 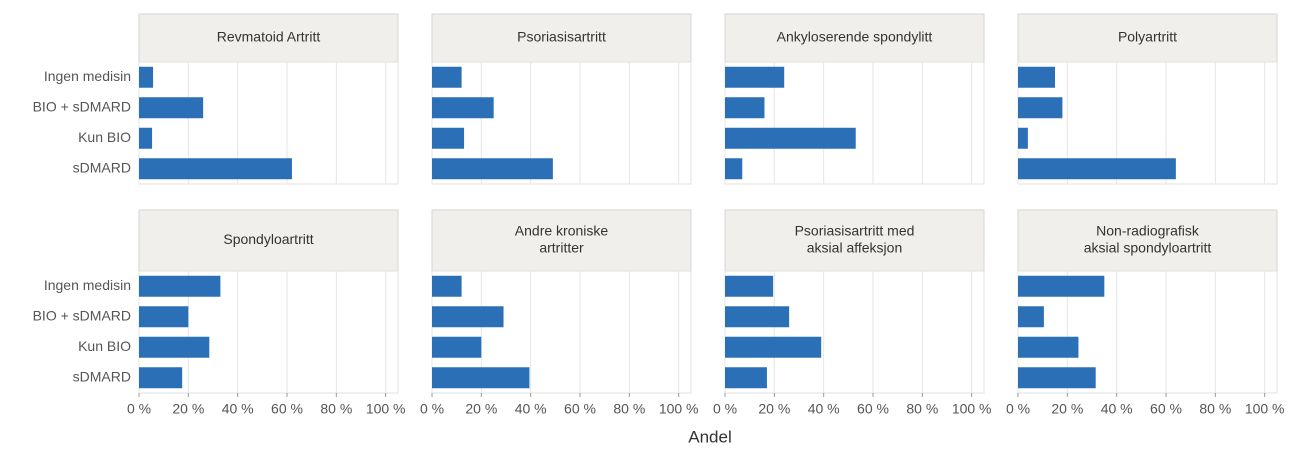 I want to click on panel-title: Spondyloartritt, so click(x=268, y=239).